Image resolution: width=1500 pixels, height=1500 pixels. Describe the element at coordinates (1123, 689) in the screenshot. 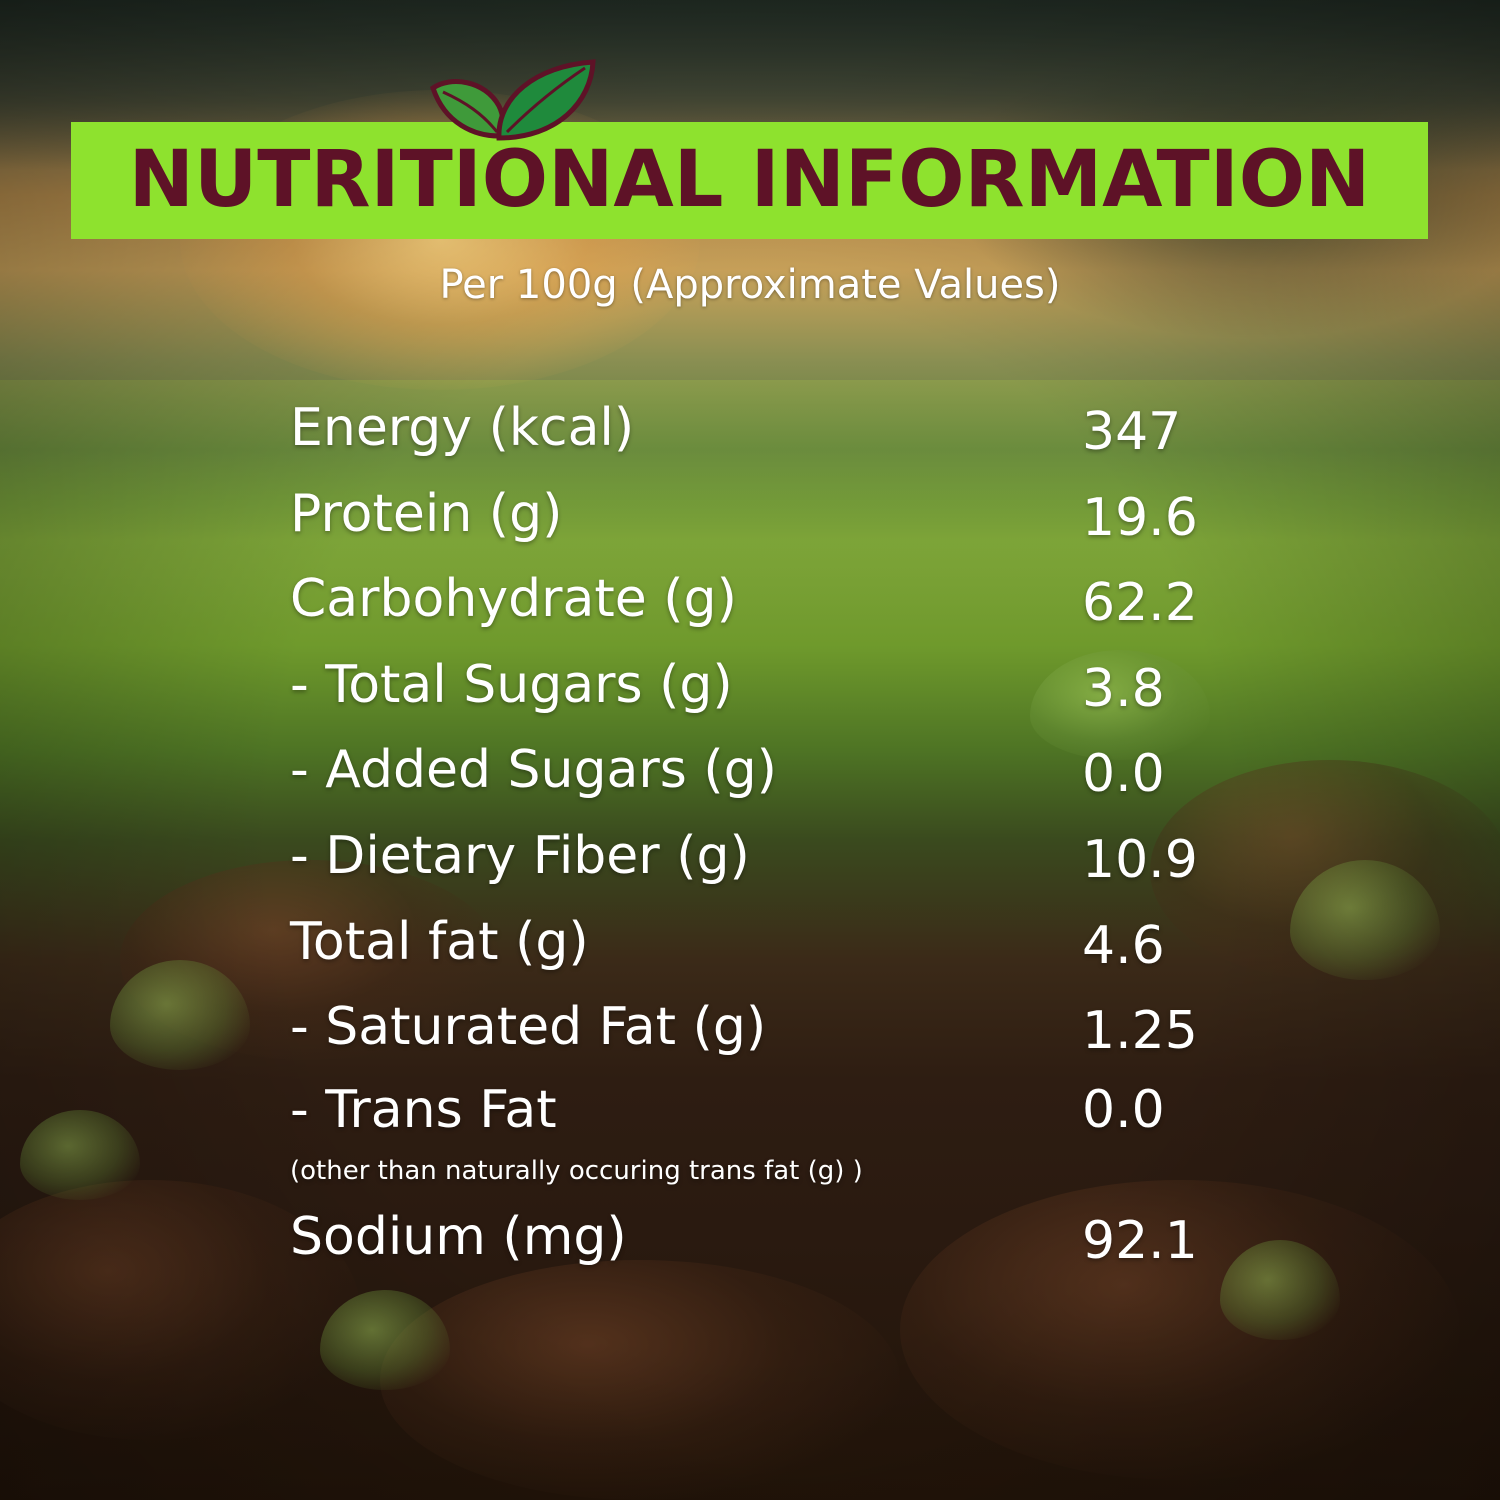

I see `row-value-total-sugars: 3.8` at that location.